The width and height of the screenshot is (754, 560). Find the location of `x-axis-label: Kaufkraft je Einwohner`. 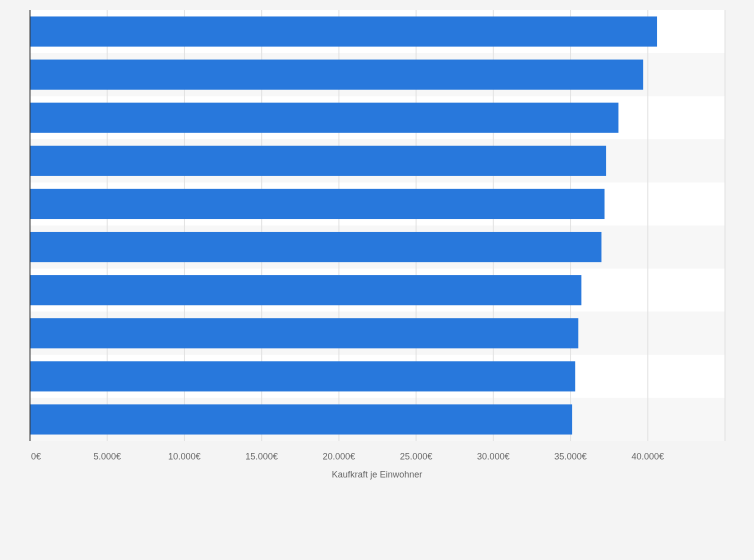

x-axis-label: Kaufkraft je Einwohner is located at coordinates (377, 474).